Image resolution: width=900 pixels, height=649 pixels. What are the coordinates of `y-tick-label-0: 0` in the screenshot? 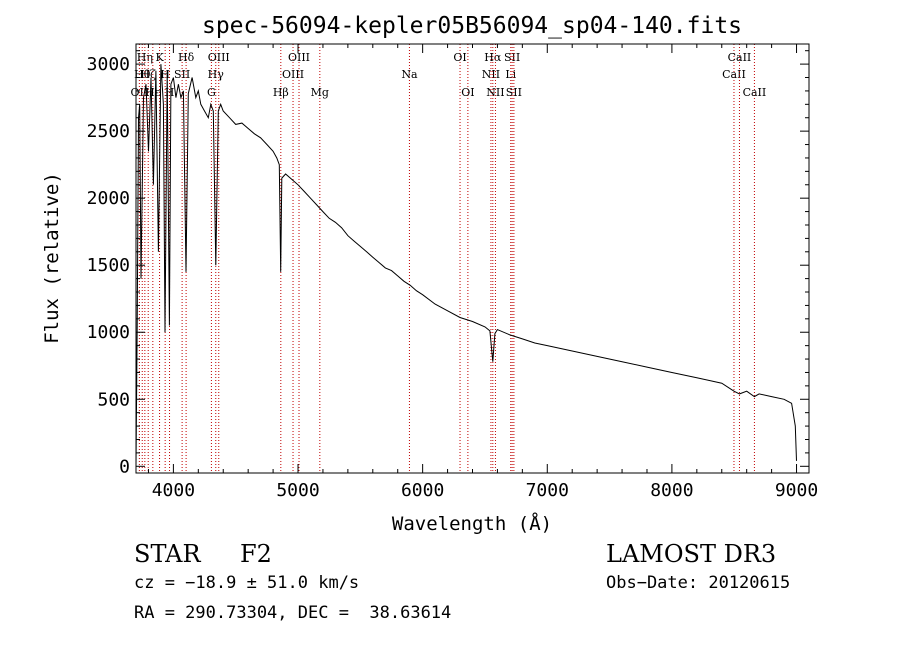 It's located at (124, 466).